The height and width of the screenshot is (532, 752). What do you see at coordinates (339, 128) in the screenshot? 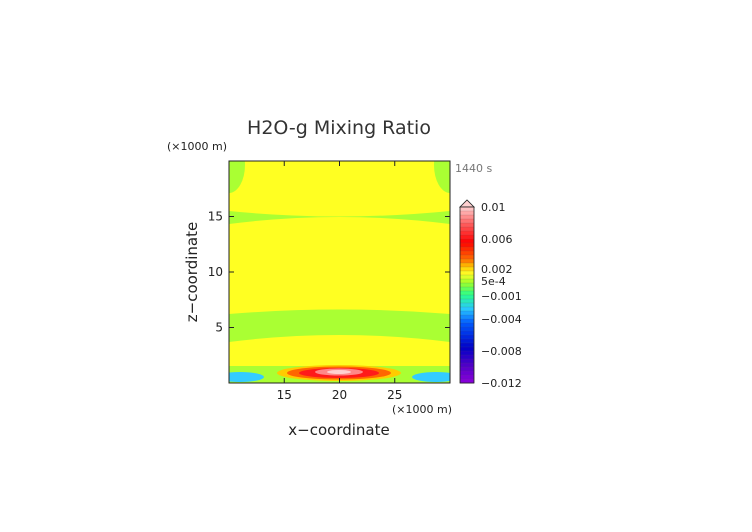
I see `chart-title: H2O-g Mixing Ratio` at bounding box center [339, 128].